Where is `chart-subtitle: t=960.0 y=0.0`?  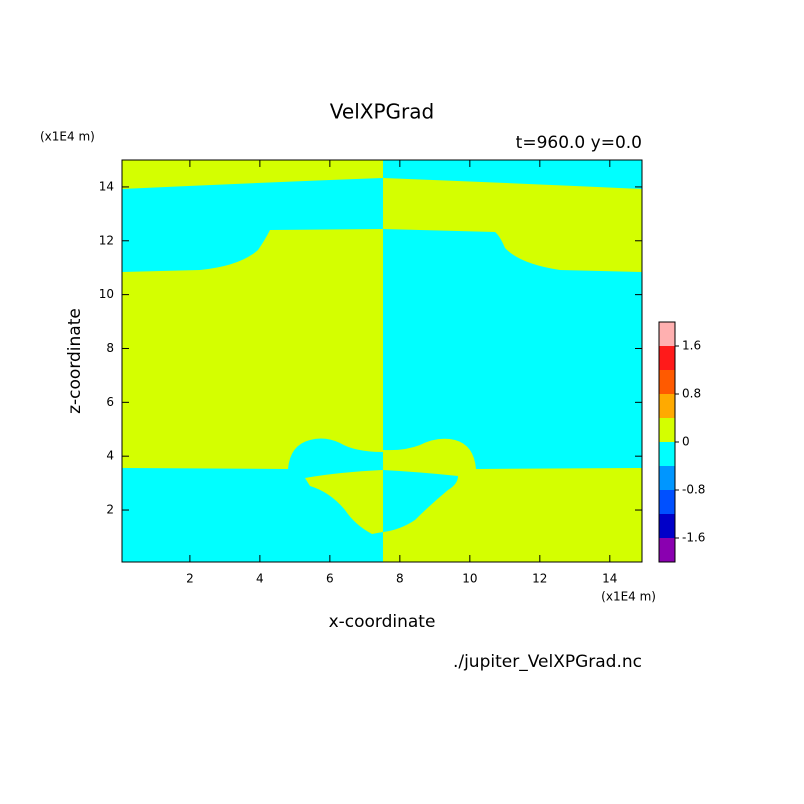
chart-subtitle: t=960.0 y=0.0 is located at coordinates (579, 143).